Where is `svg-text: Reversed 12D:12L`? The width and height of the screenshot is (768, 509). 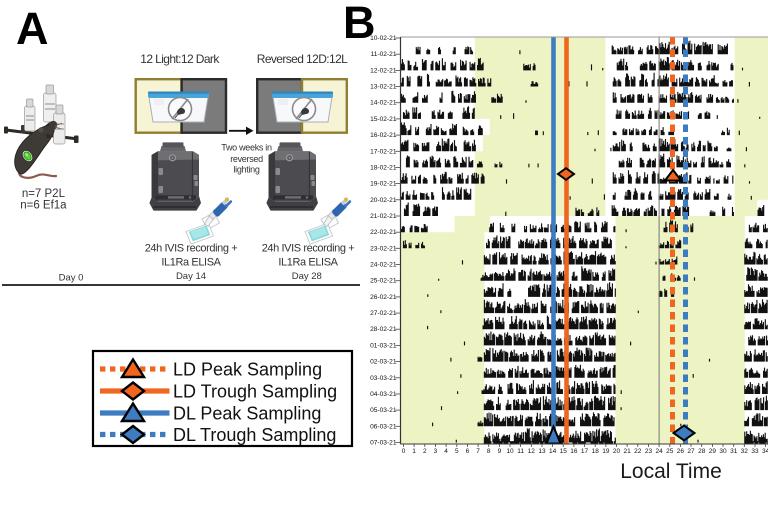
svg-text: Reversed 12D:12L is located at coordinates (302, 59).